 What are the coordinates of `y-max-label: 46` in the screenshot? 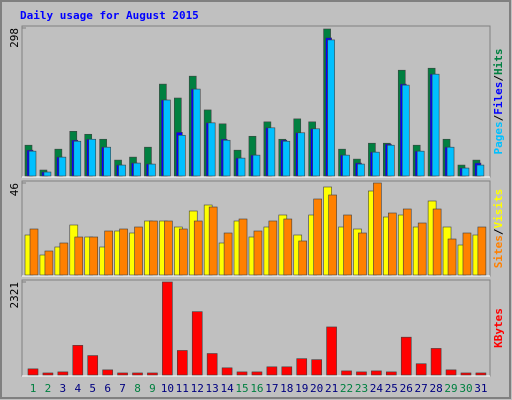 It's located at (14, 189).